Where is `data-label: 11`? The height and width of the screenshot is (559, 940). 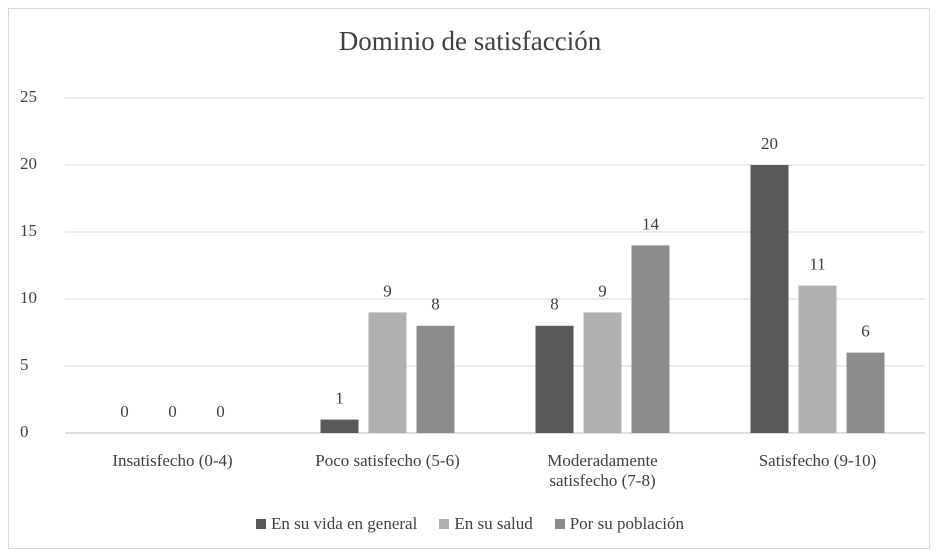
data-label: 11 is located at coordinates (817, 264).